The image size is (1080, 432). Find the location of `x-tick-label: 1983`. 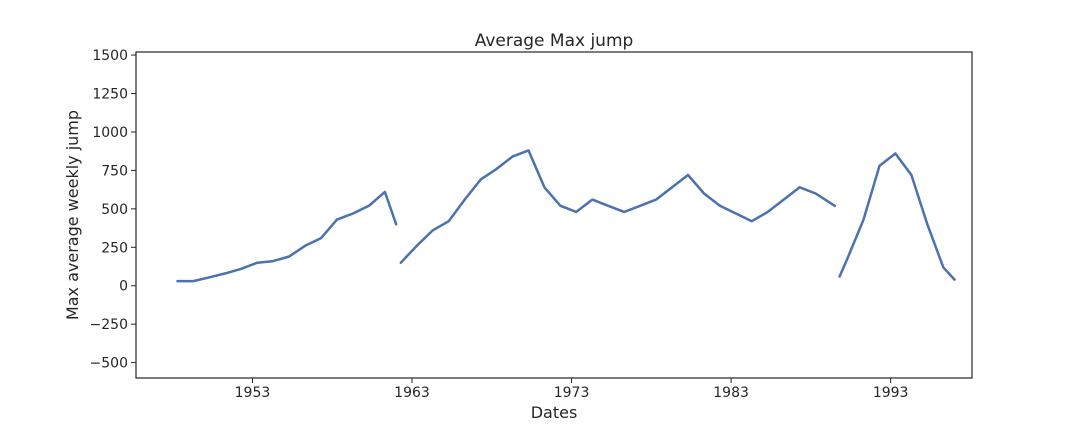

x-tick-label: 1983 is located at coordinates (731, 393).